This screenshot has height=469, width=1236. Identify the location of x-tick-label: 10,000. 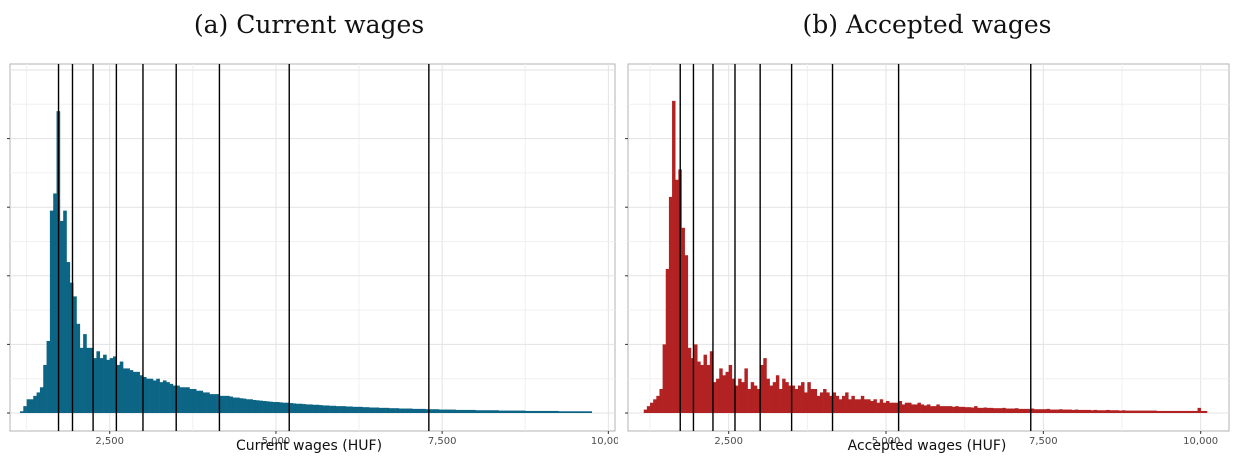
(1200, 441).